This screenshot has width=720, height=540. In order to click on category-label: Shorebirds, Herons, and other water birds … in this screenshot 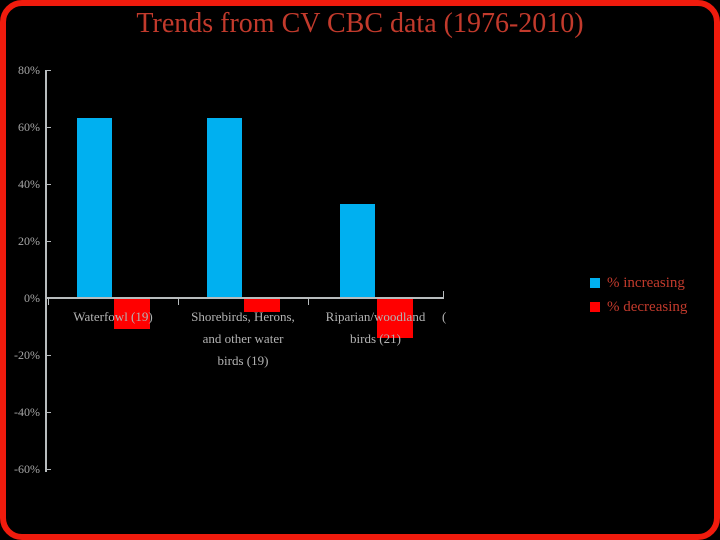, I will do `click(243, 339)`.